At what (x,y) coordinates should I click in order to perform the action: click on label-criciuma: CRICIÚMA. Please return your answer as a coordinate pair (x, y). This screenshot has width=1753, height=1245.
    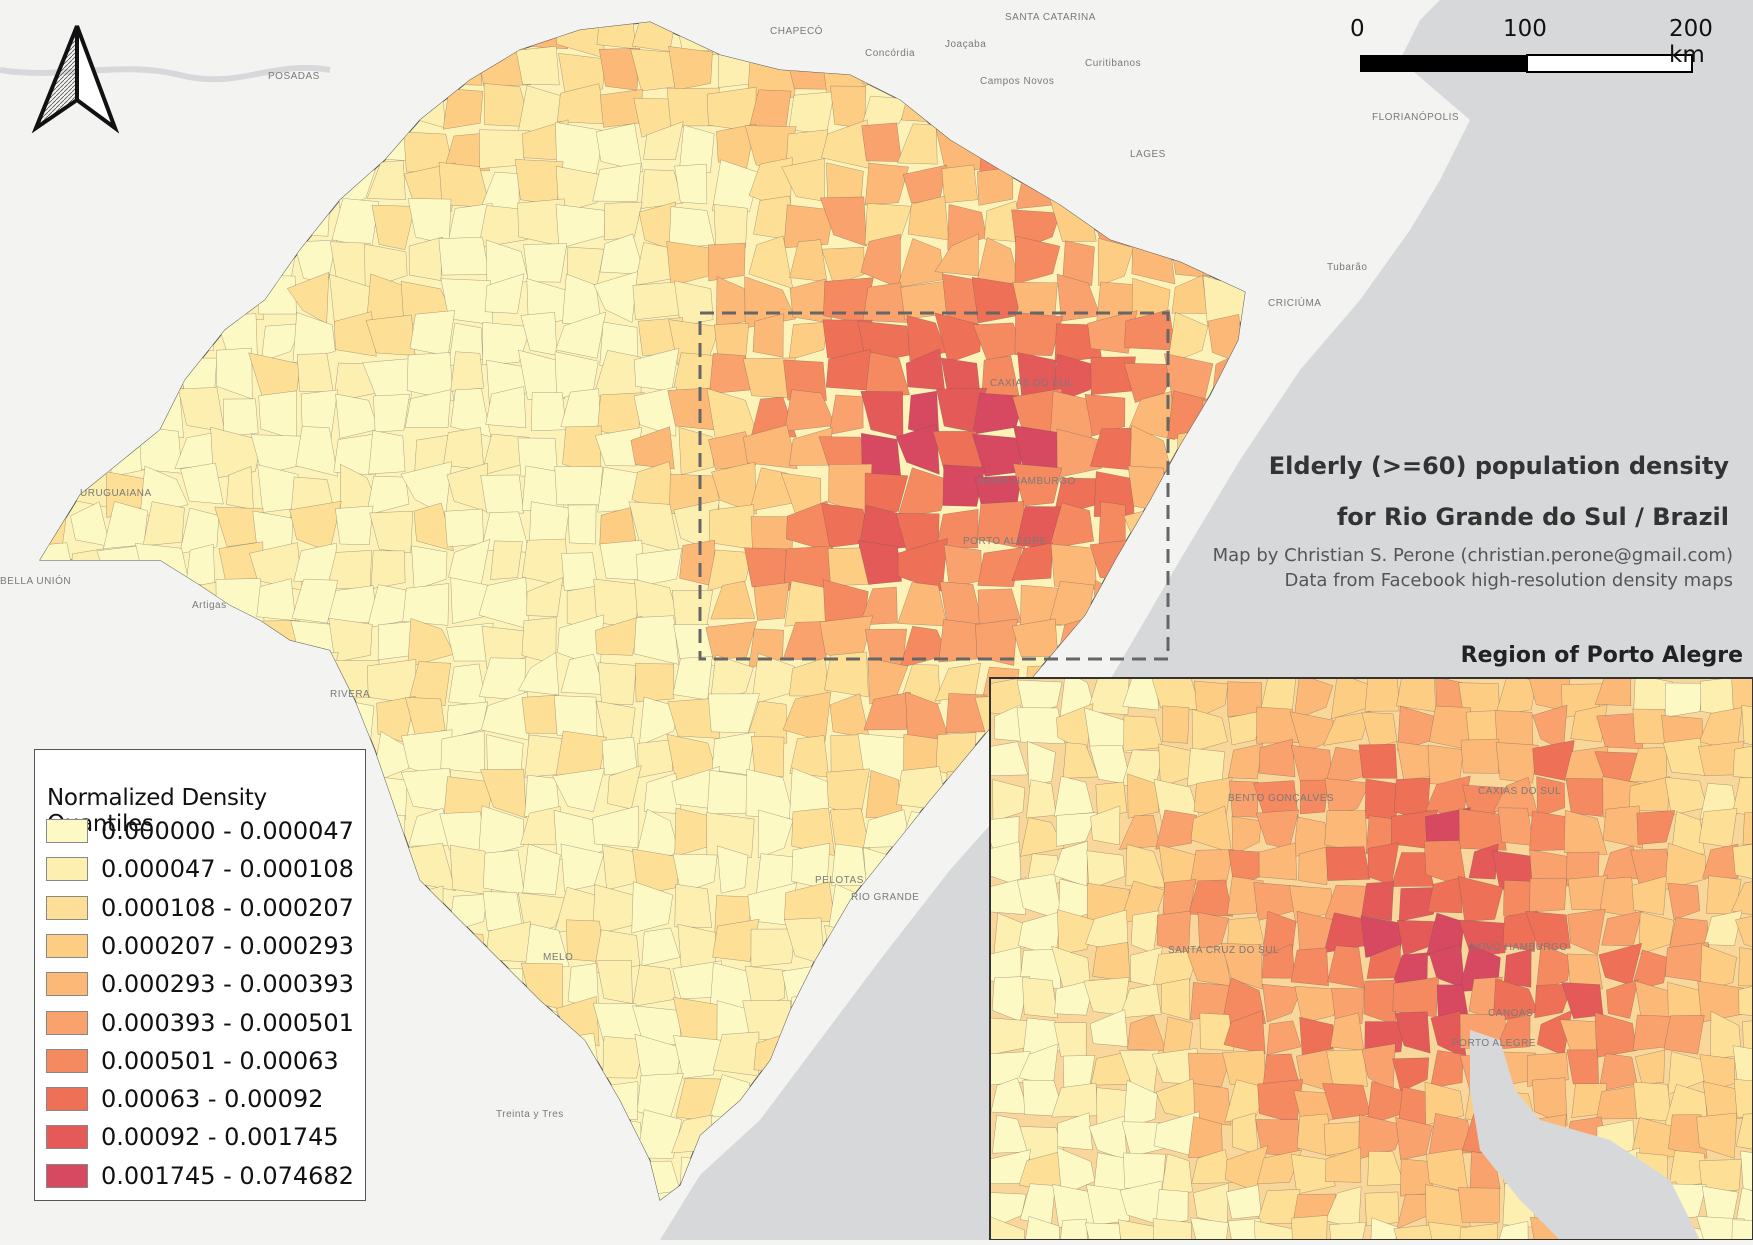
    Looking at the image, I should click on (1294, 302).